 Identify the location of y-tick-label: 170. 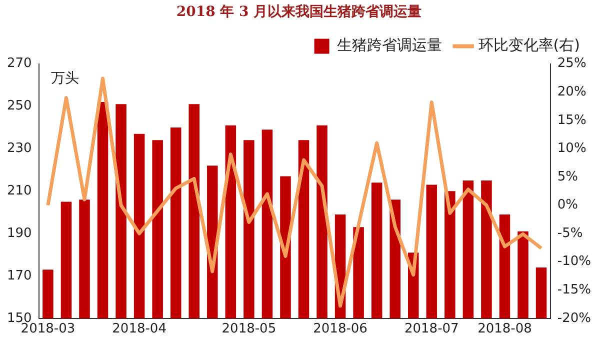
(19, 276).